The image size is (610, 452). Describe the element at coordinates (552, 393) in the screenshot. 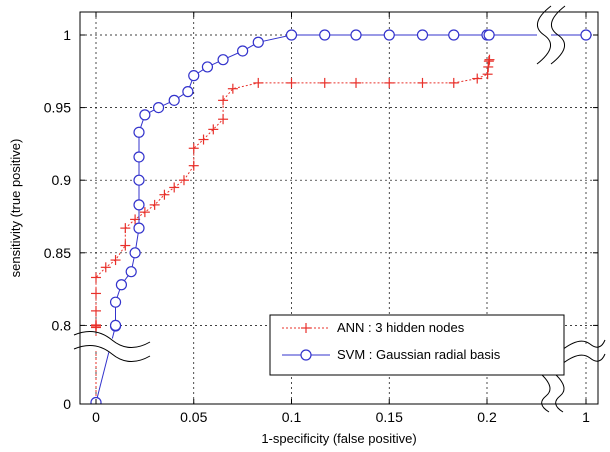

I see `x-axis-break-bottom` at that location.